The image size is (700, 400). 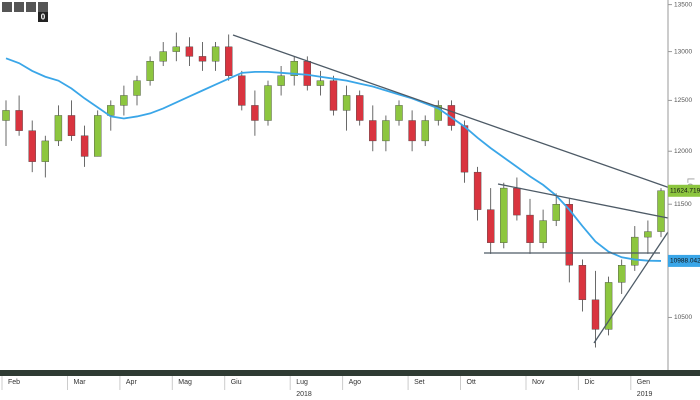 What do you see at coordinates (589, 382) in the screenshot?
I see `x-tick-label: Dic` at bounding box center [589, 382].